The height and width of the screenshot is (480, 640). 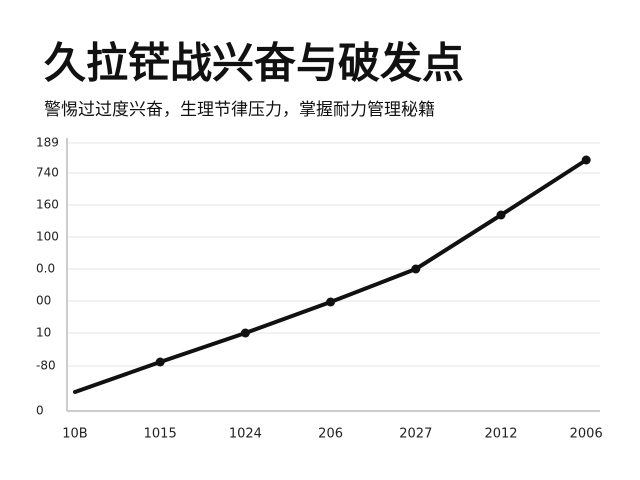 I want to click on y-tick-label: 100, so click(x=47, y=237).